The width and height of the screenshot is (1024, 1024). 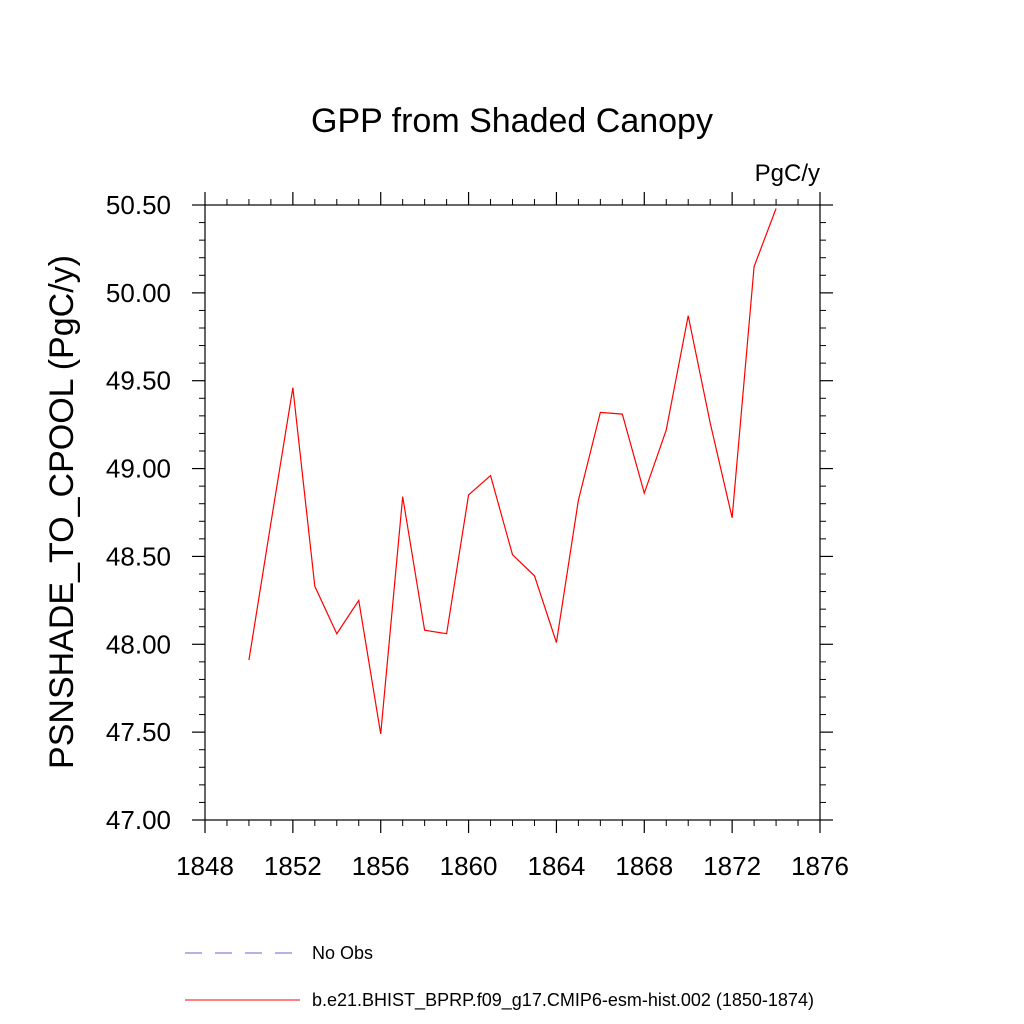 I want to click on legend-label-no-obs: No Obs, so click(x=342, y=953).